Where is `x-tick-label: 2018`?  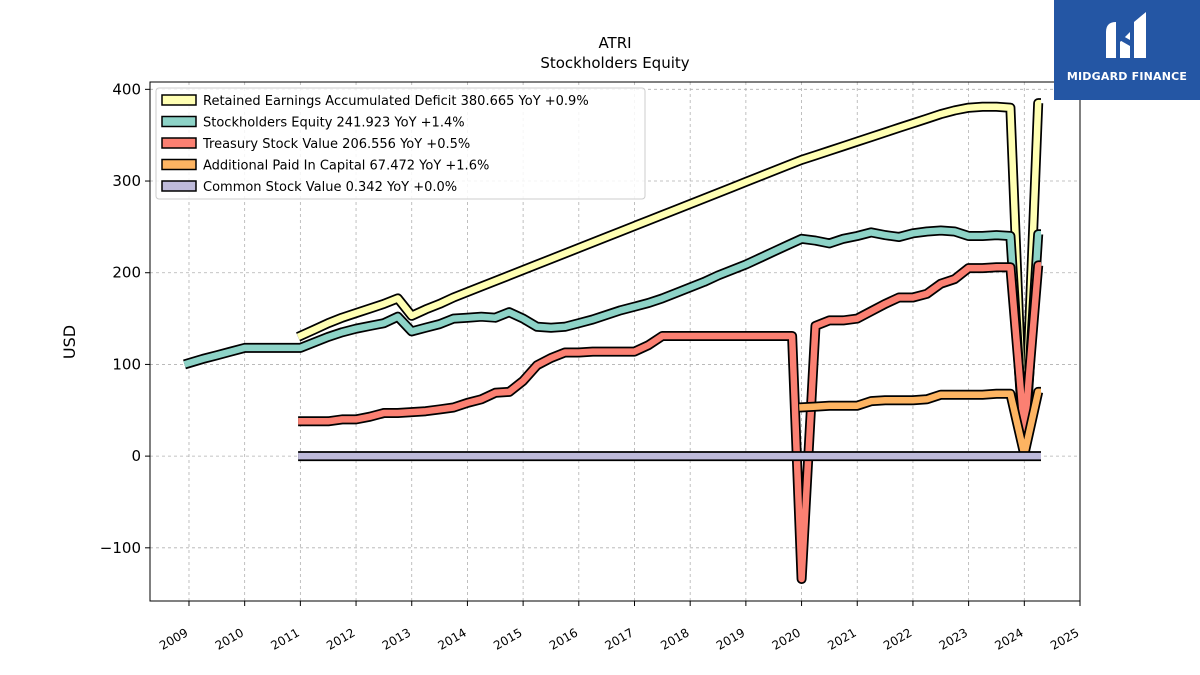
x-tick-label: 2018 is located at coordinates (674, 638).